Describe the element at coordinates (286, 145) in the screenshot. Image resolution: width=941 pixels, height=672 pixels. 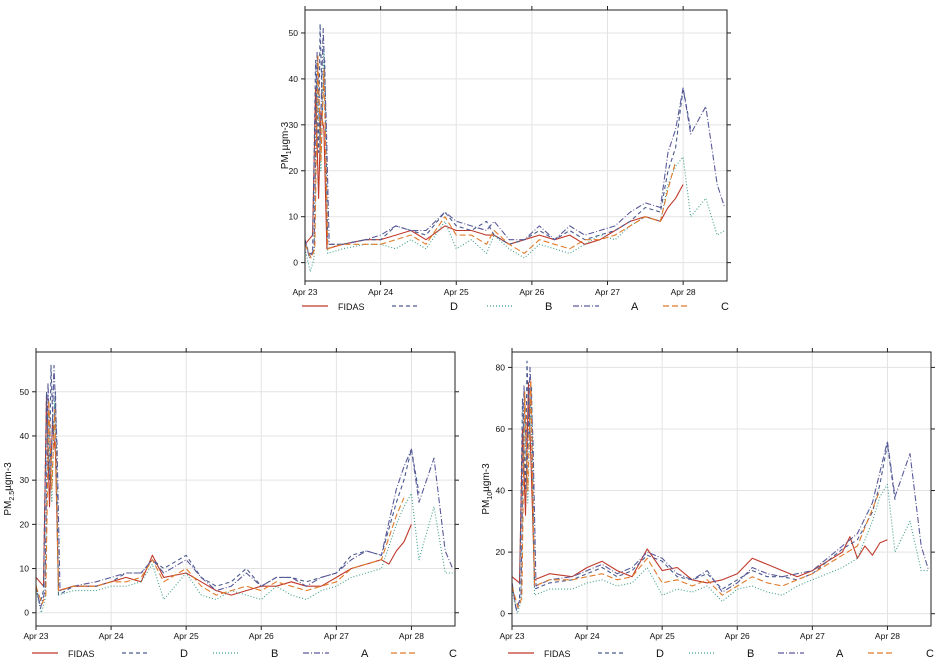
I see `y-axis-label: PM1µgm-3` at that location.